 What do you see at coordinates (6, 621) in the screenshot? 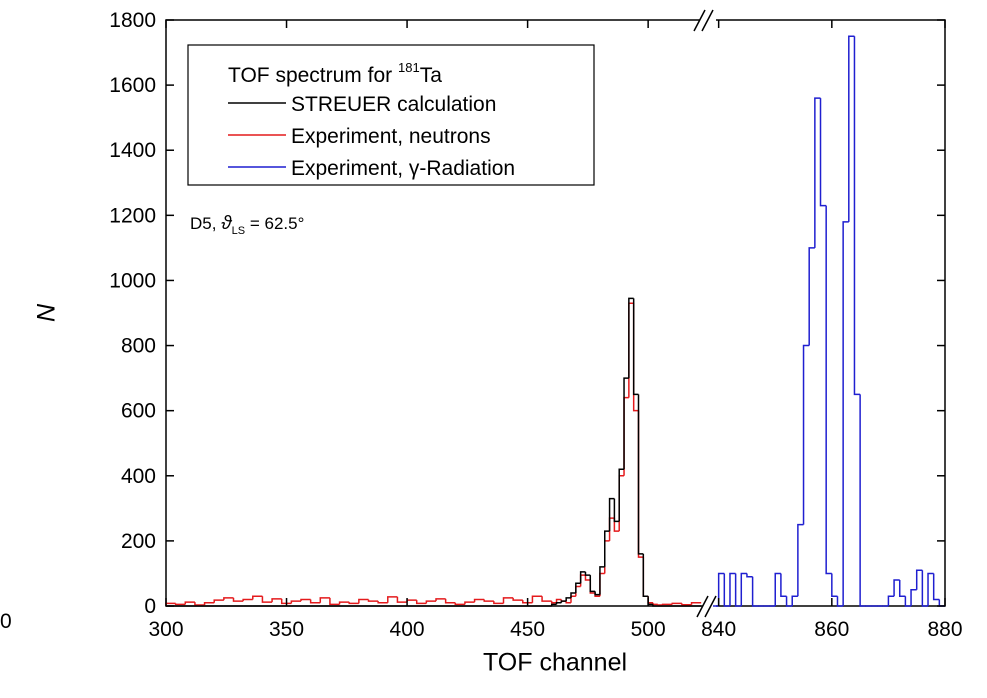
I see `stray-label: 30` at bounding box center [6, 621].